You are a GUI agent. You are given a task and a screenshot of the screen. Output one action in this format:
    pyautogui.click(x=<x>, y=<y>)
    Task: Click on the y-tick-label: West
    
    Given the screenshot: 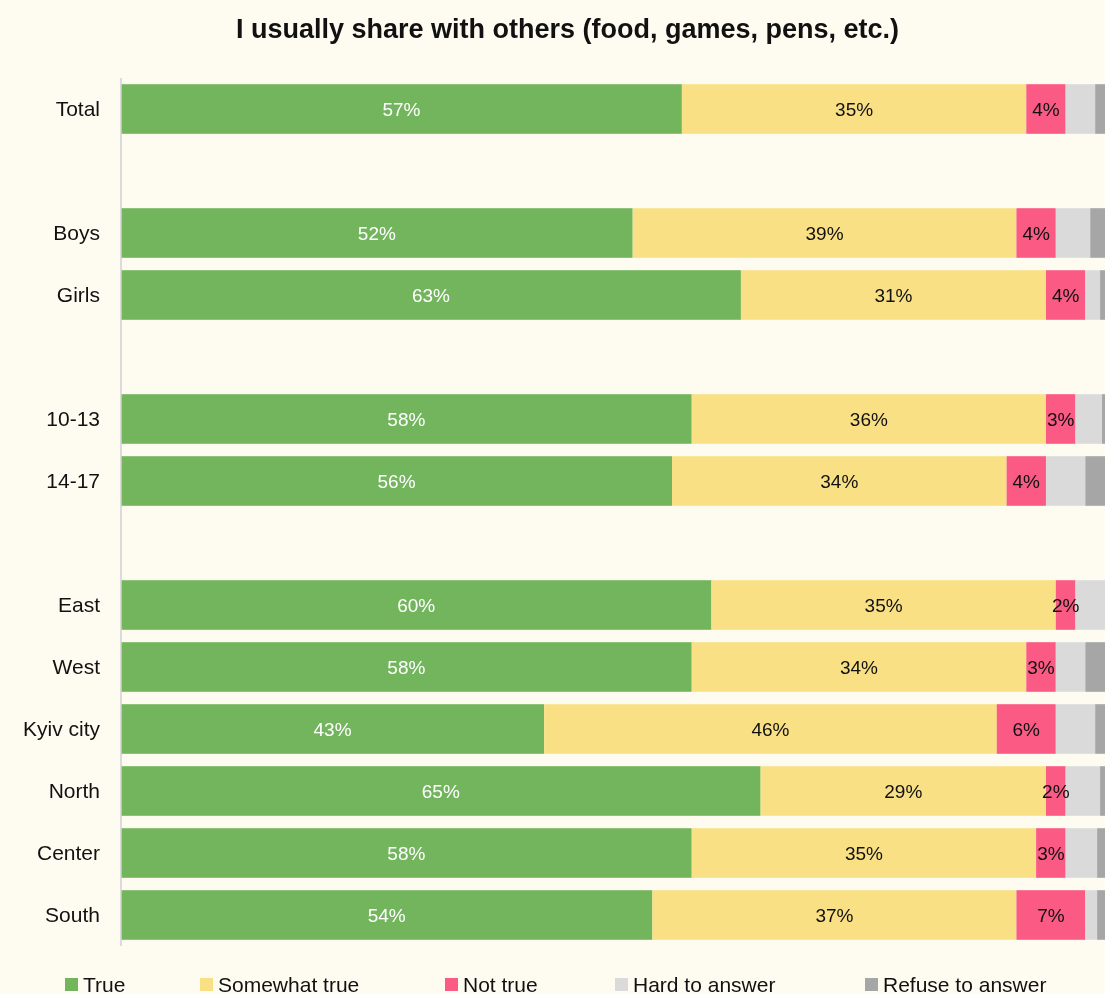 What is the action you would take?
    pyautogui.click(x=76, y=667)
    